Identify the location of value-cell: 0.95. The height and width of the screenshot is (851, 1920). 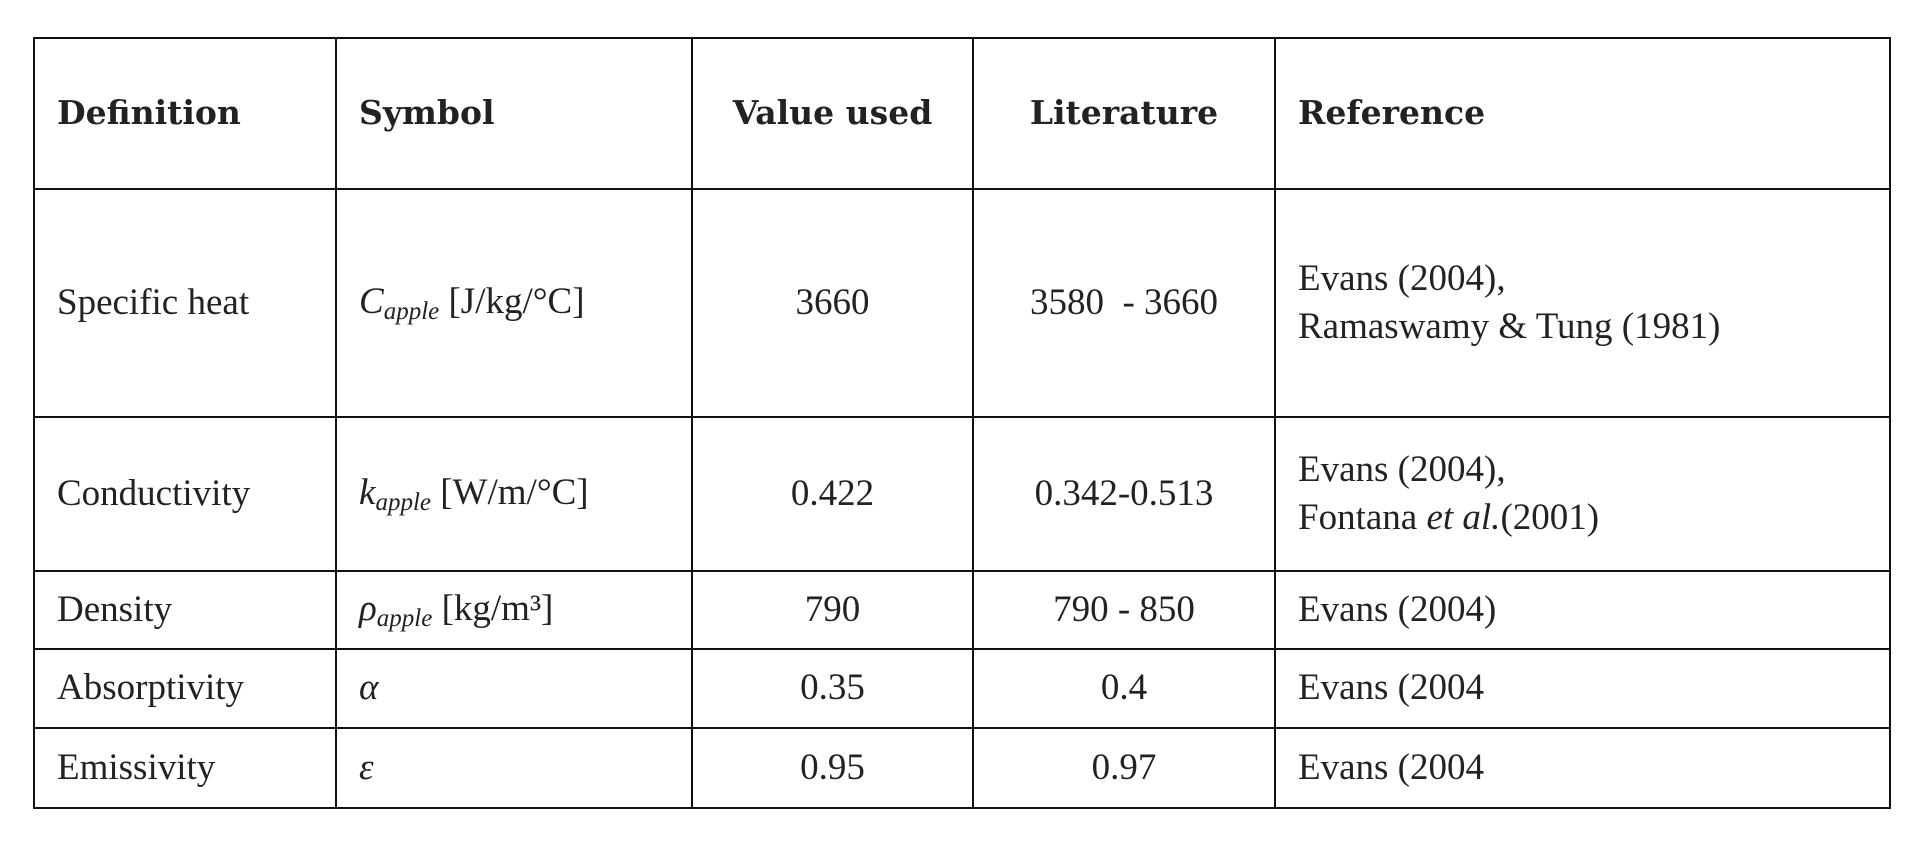
(832, 768).